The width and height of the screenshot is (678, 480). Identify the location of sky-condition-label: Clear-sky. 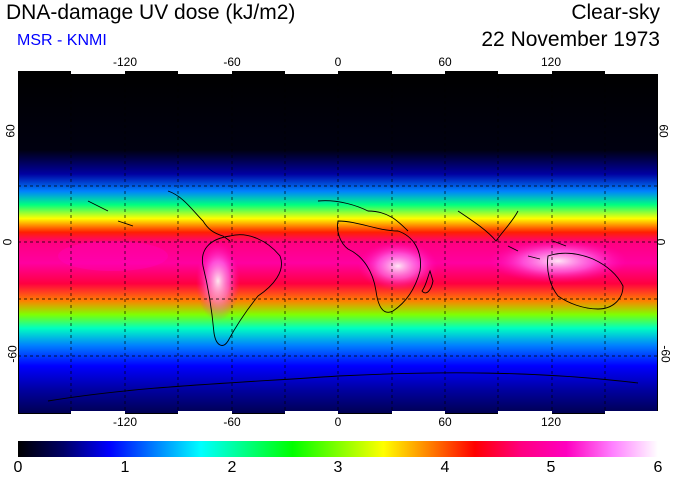
(615, 12).